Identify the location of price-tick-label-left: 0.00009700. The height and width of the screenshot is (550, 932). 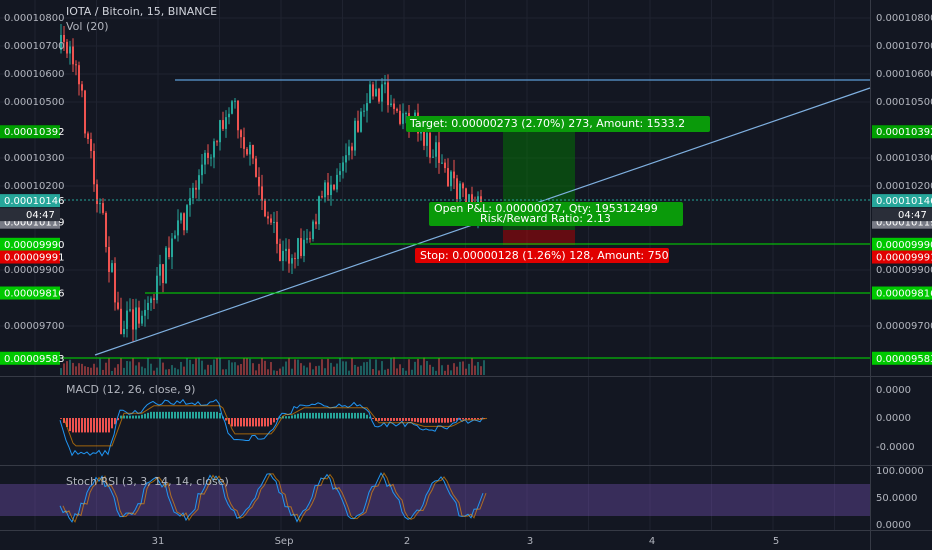
(34, 326).